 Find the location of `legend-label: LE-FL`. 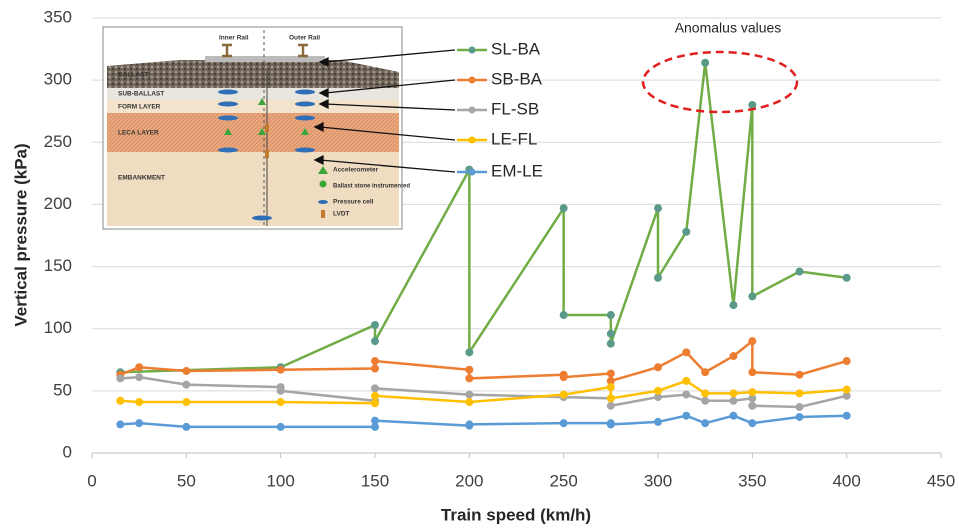

legend-label: LE-FL is located at coordinates (514, 138).